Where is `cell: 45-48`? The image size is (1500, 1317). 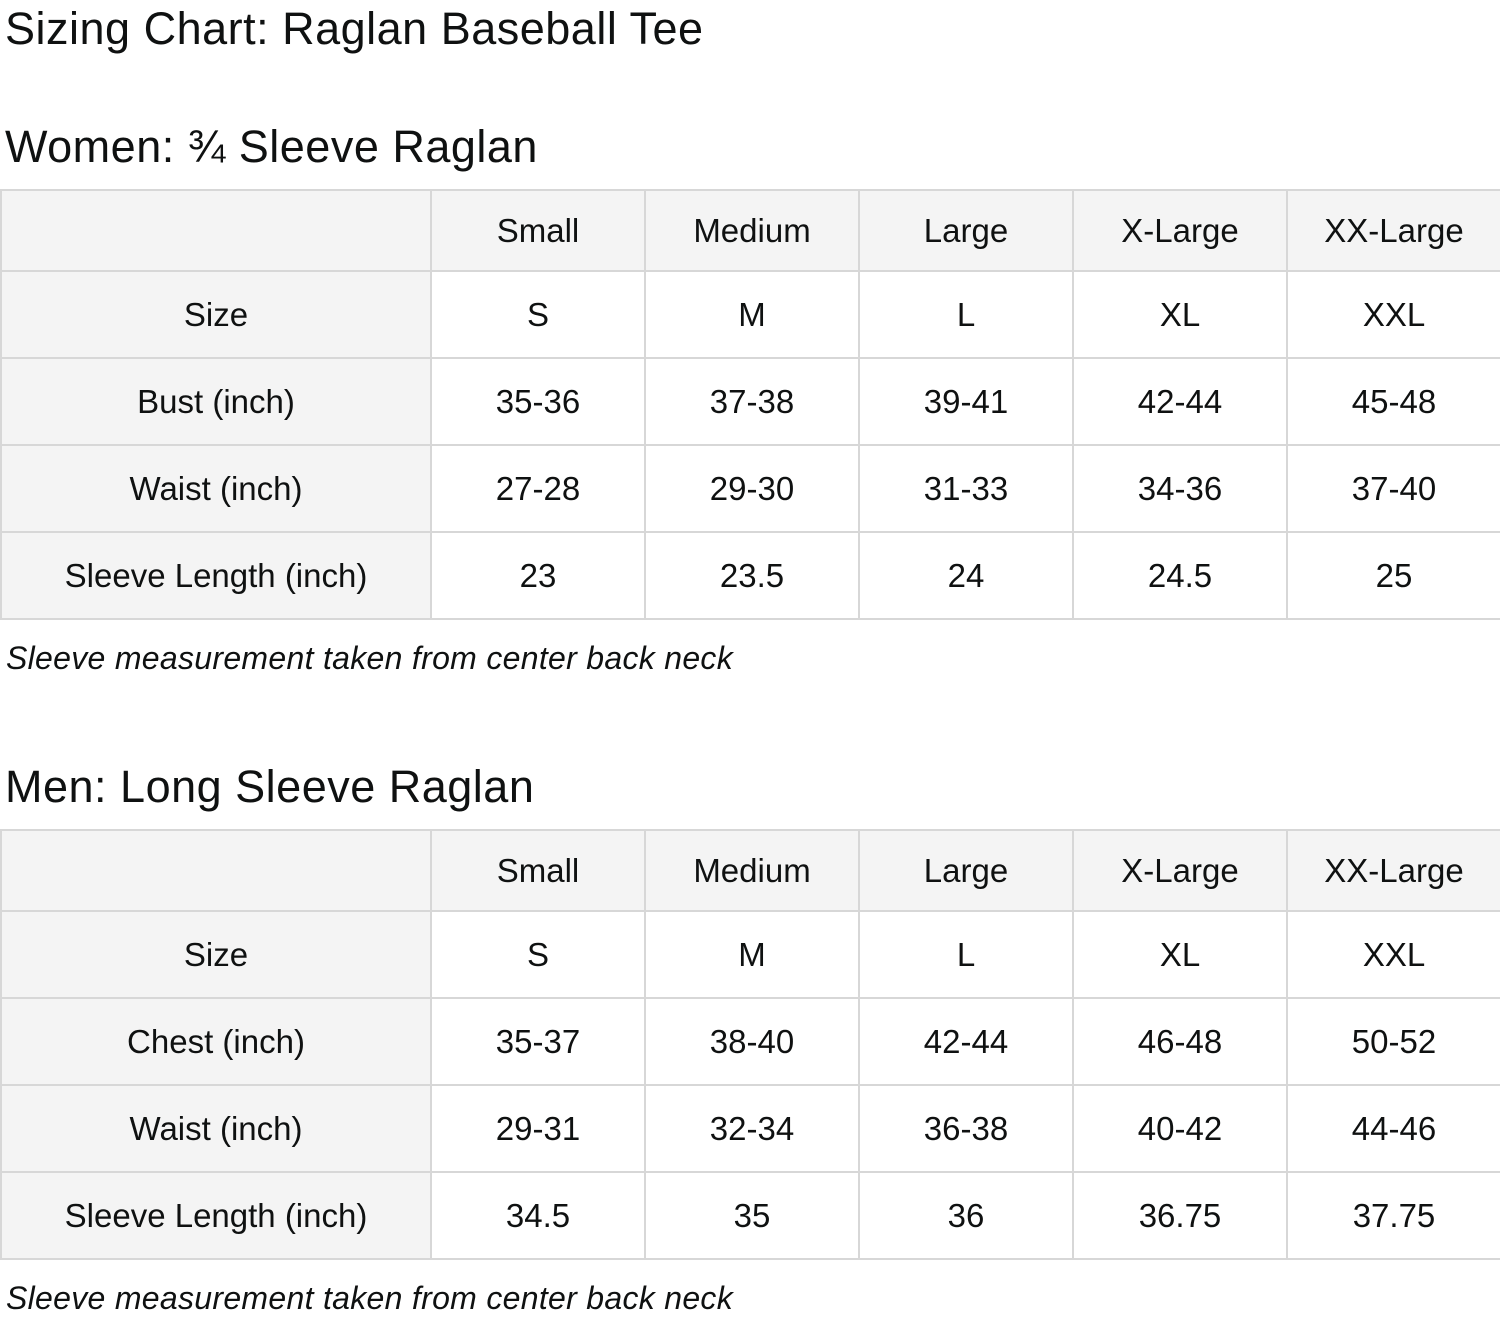 cell: 45-48 is located at coordinates (1393, 401).